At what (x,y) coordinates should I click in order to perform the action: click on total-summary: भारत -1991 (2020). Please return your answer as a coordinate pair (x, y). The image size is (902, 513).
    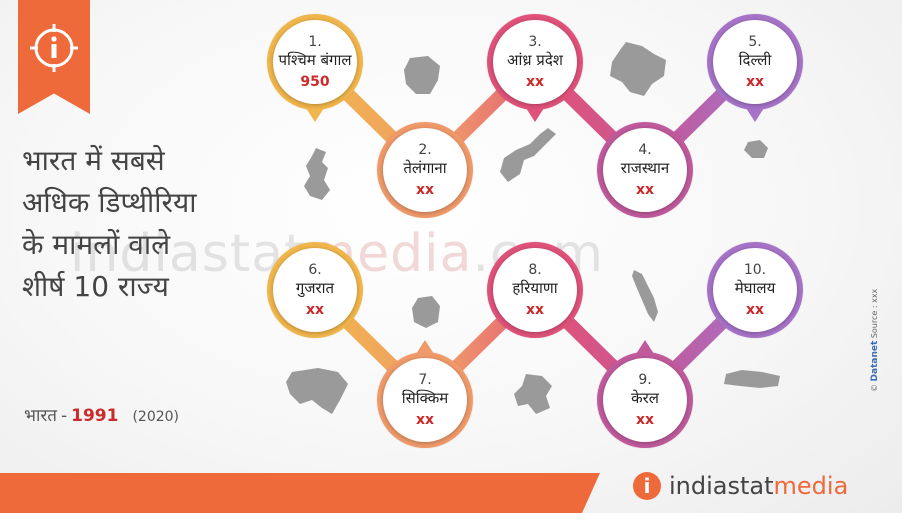
    Looking at the image, I should click on (101, 414).